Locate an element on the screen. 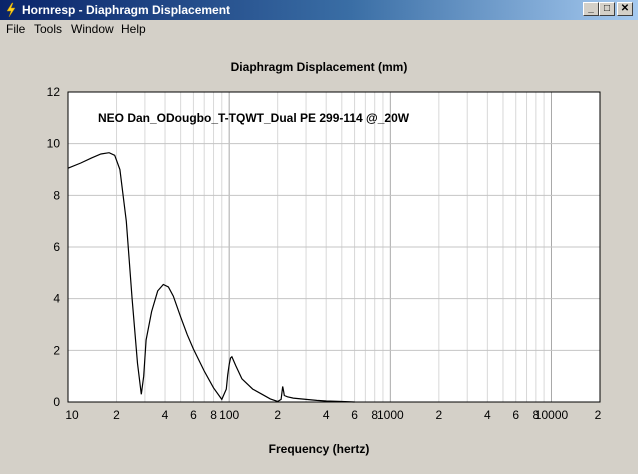  x-tick-label: 10 is located at coordinates (72, 415).